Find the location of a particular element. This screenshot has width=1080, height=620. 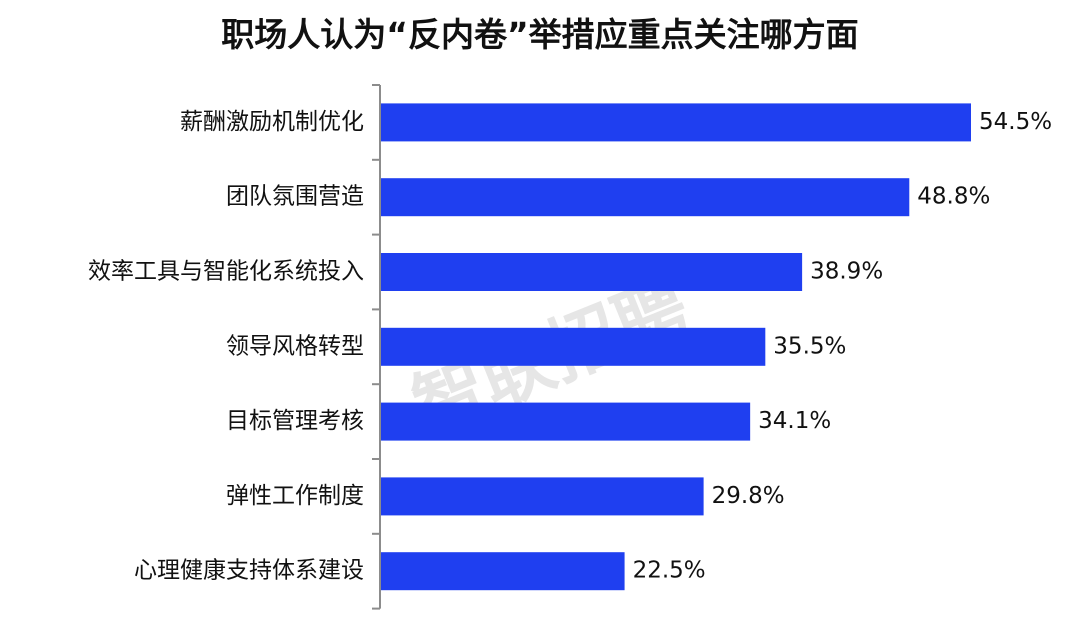

value-label: 22.5% is located at coordinates (669, 571).